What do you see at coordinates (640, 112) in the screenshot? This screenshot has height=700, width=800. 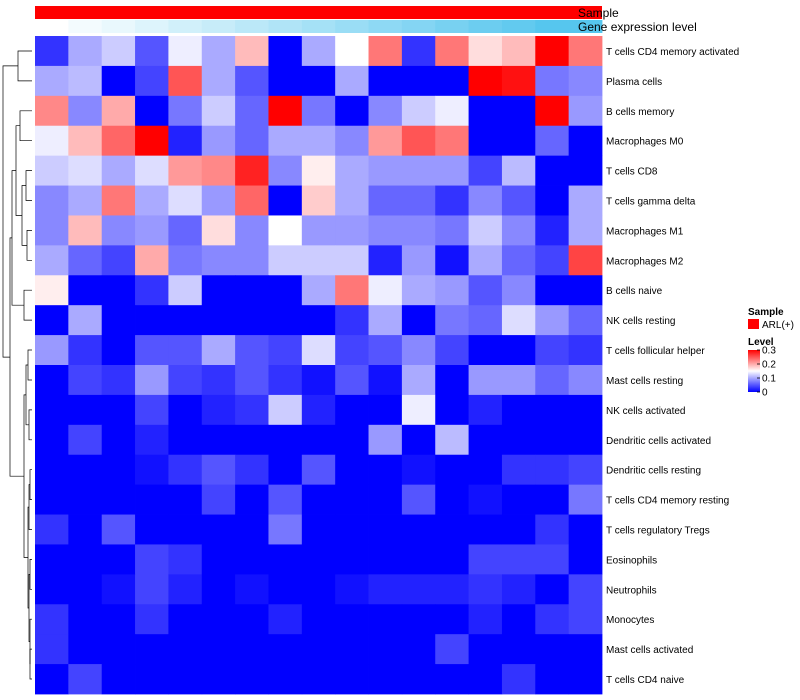 I see `row-label: B cells memory` at bounding box center [640, 112].